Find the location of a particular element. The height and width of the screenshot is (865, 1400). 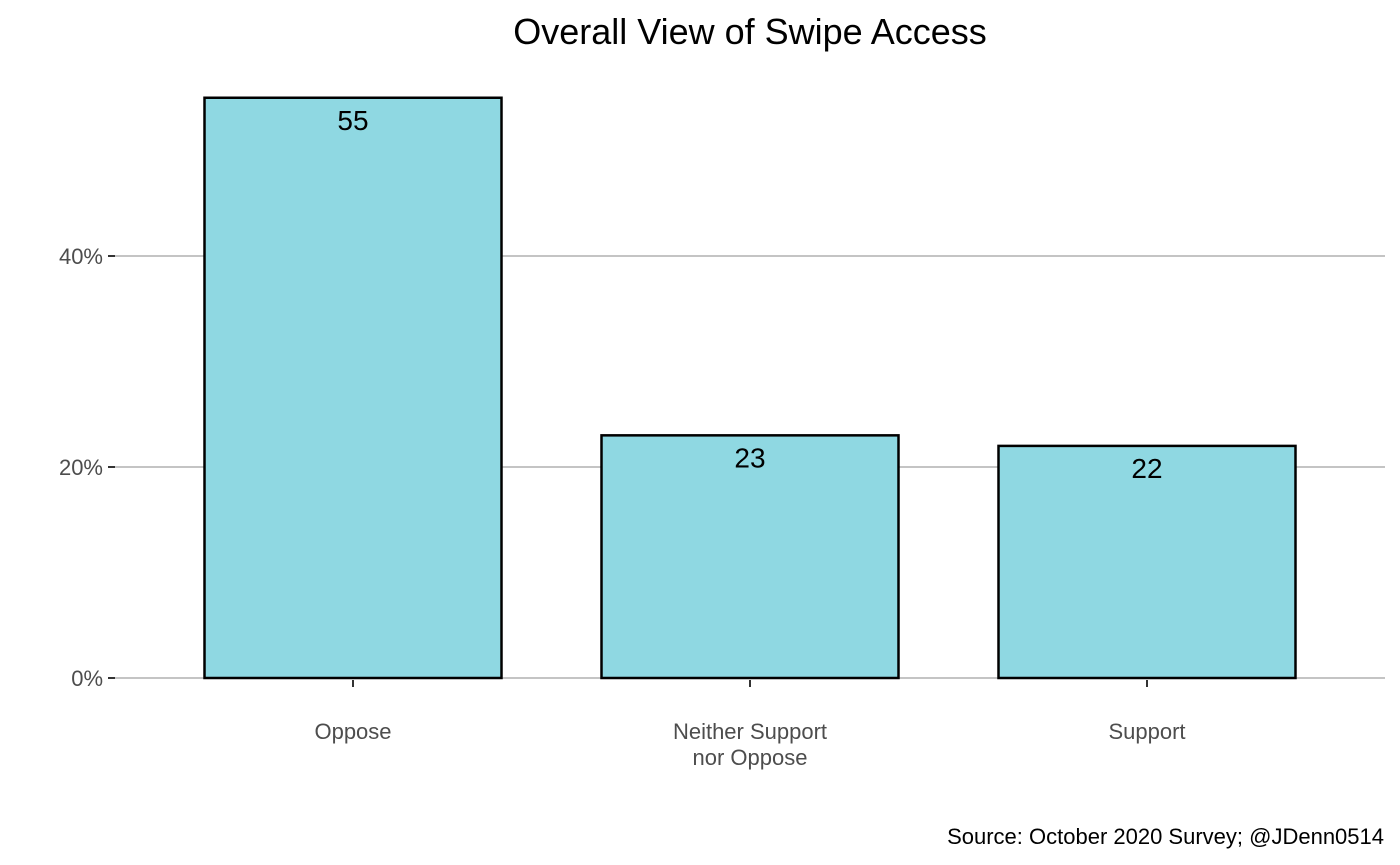

chart-title: Overall View of Swipe Access is located at coordinates (750, 31).